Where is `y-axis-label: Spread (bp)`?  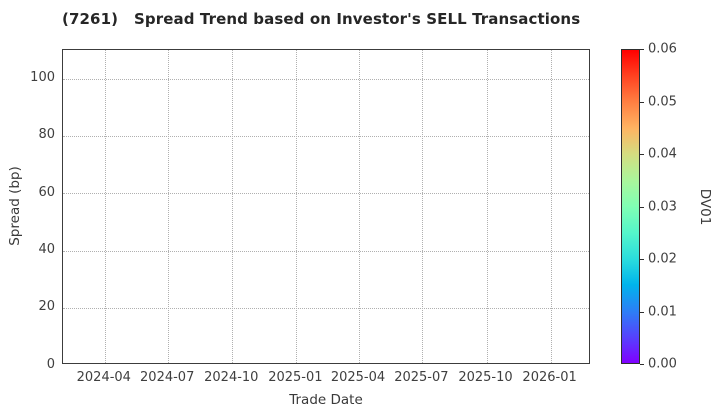
y-axis-label: Spread (bp) is located at coordinates (15, 206).